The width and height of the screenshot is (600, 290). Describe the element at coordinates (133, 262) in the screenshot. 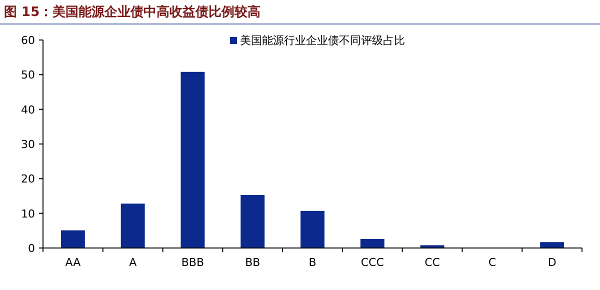

I see `x-tick-label: A` at that location.